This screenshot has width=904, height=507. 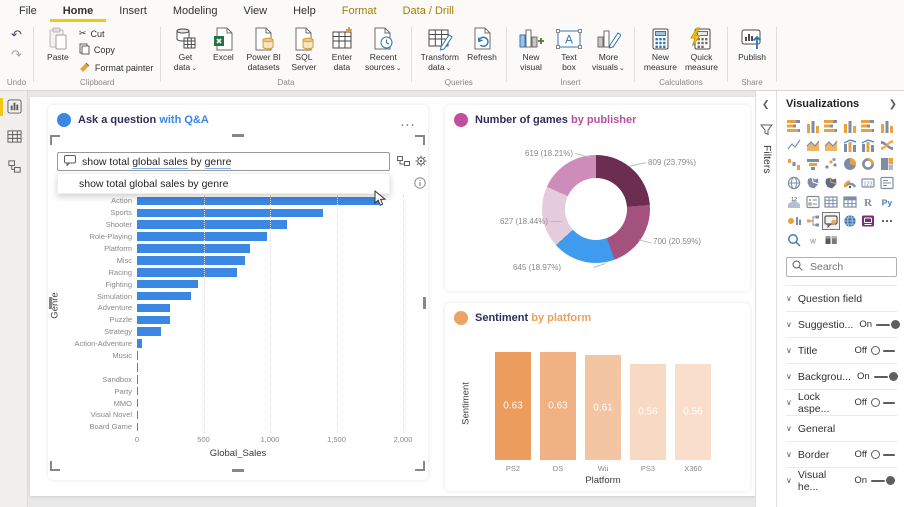 What do you see at coordinates (304, 49) in the screenshot?
I see `sql-server-button: SQL Server` at bounding box center [304, 49].